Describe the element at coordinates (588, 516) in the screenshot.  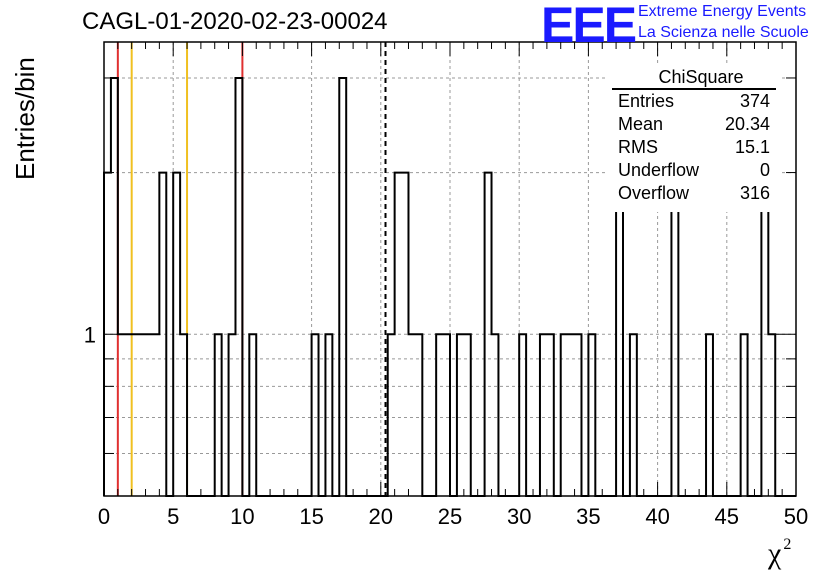
I see `x-tick-label: 35` at that location.